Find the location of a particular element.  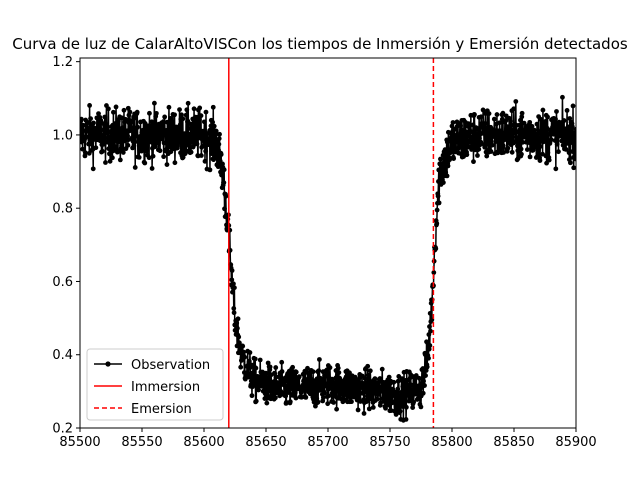

x-tick-label: 85550 is located at coordinates (141, 442).